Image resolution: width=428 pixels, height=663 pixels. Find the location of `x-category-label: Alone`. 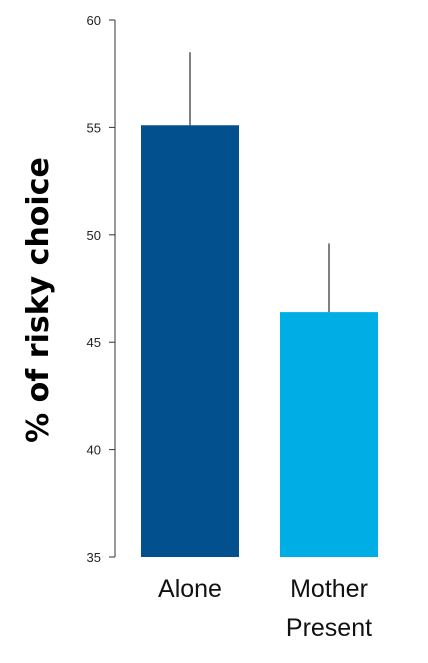

x-category-label: Alone is located at coordinates (190, 589).